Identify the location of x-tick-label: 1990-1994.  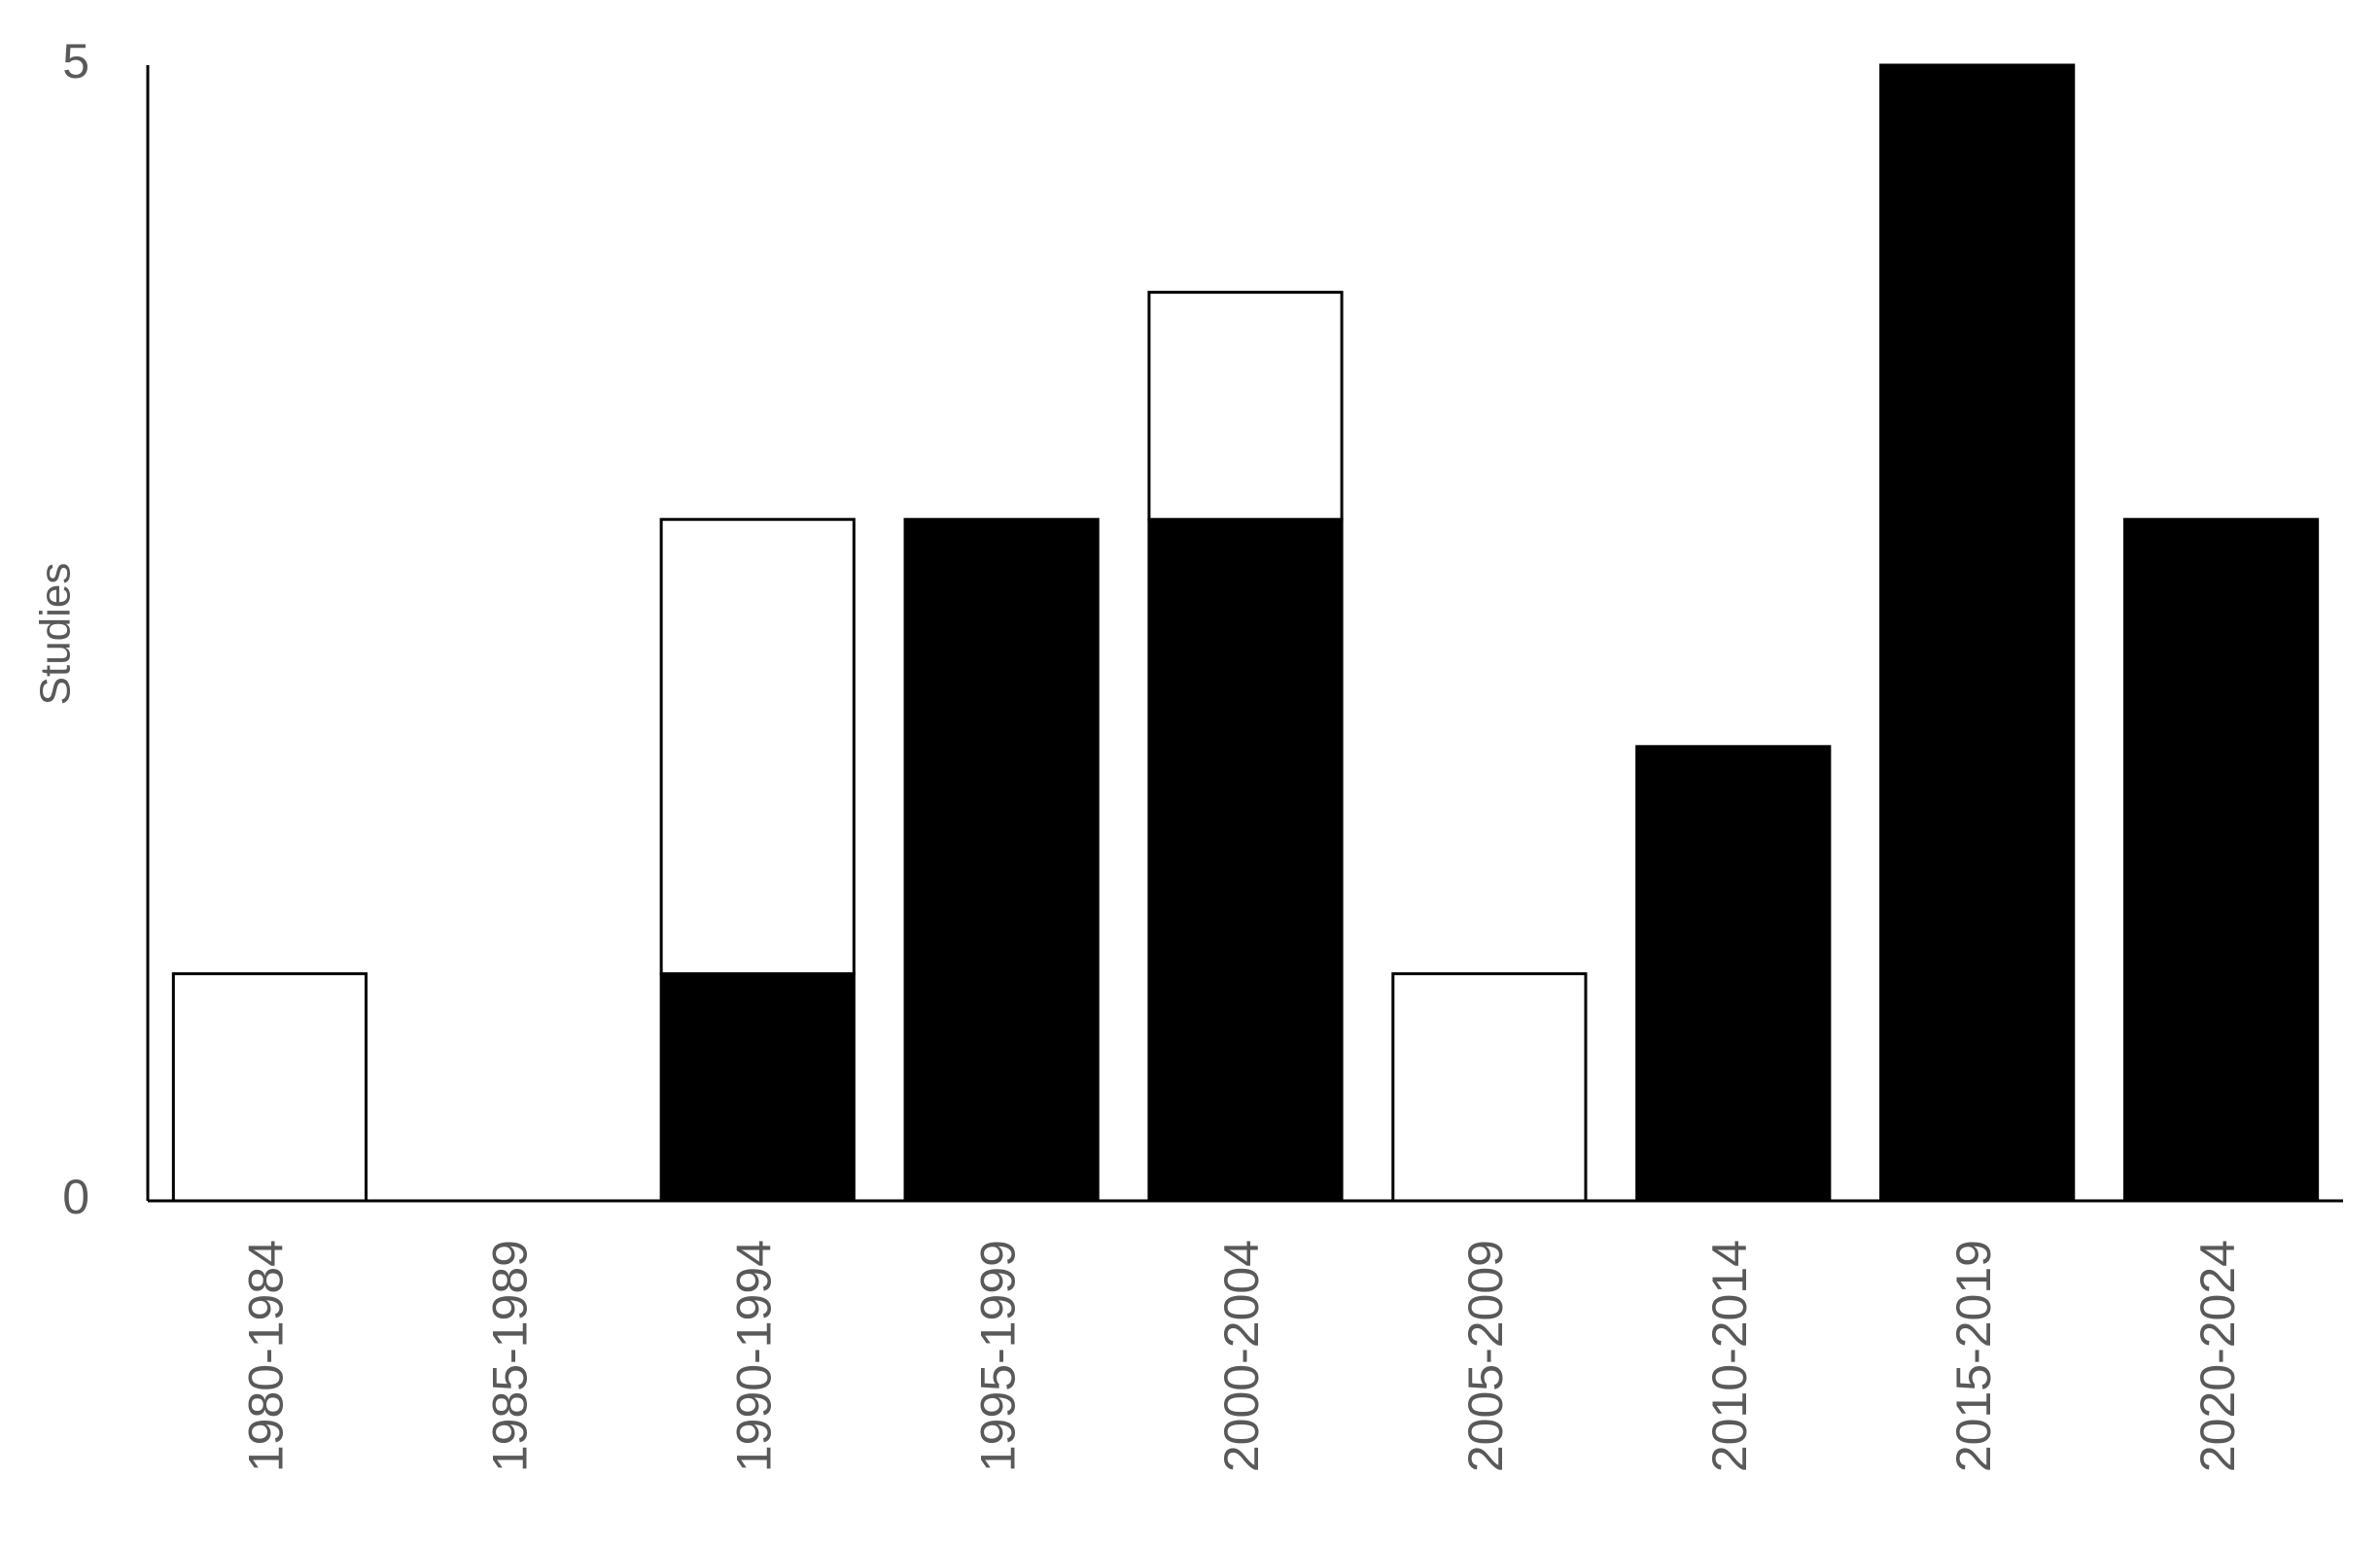
(753, 1356).